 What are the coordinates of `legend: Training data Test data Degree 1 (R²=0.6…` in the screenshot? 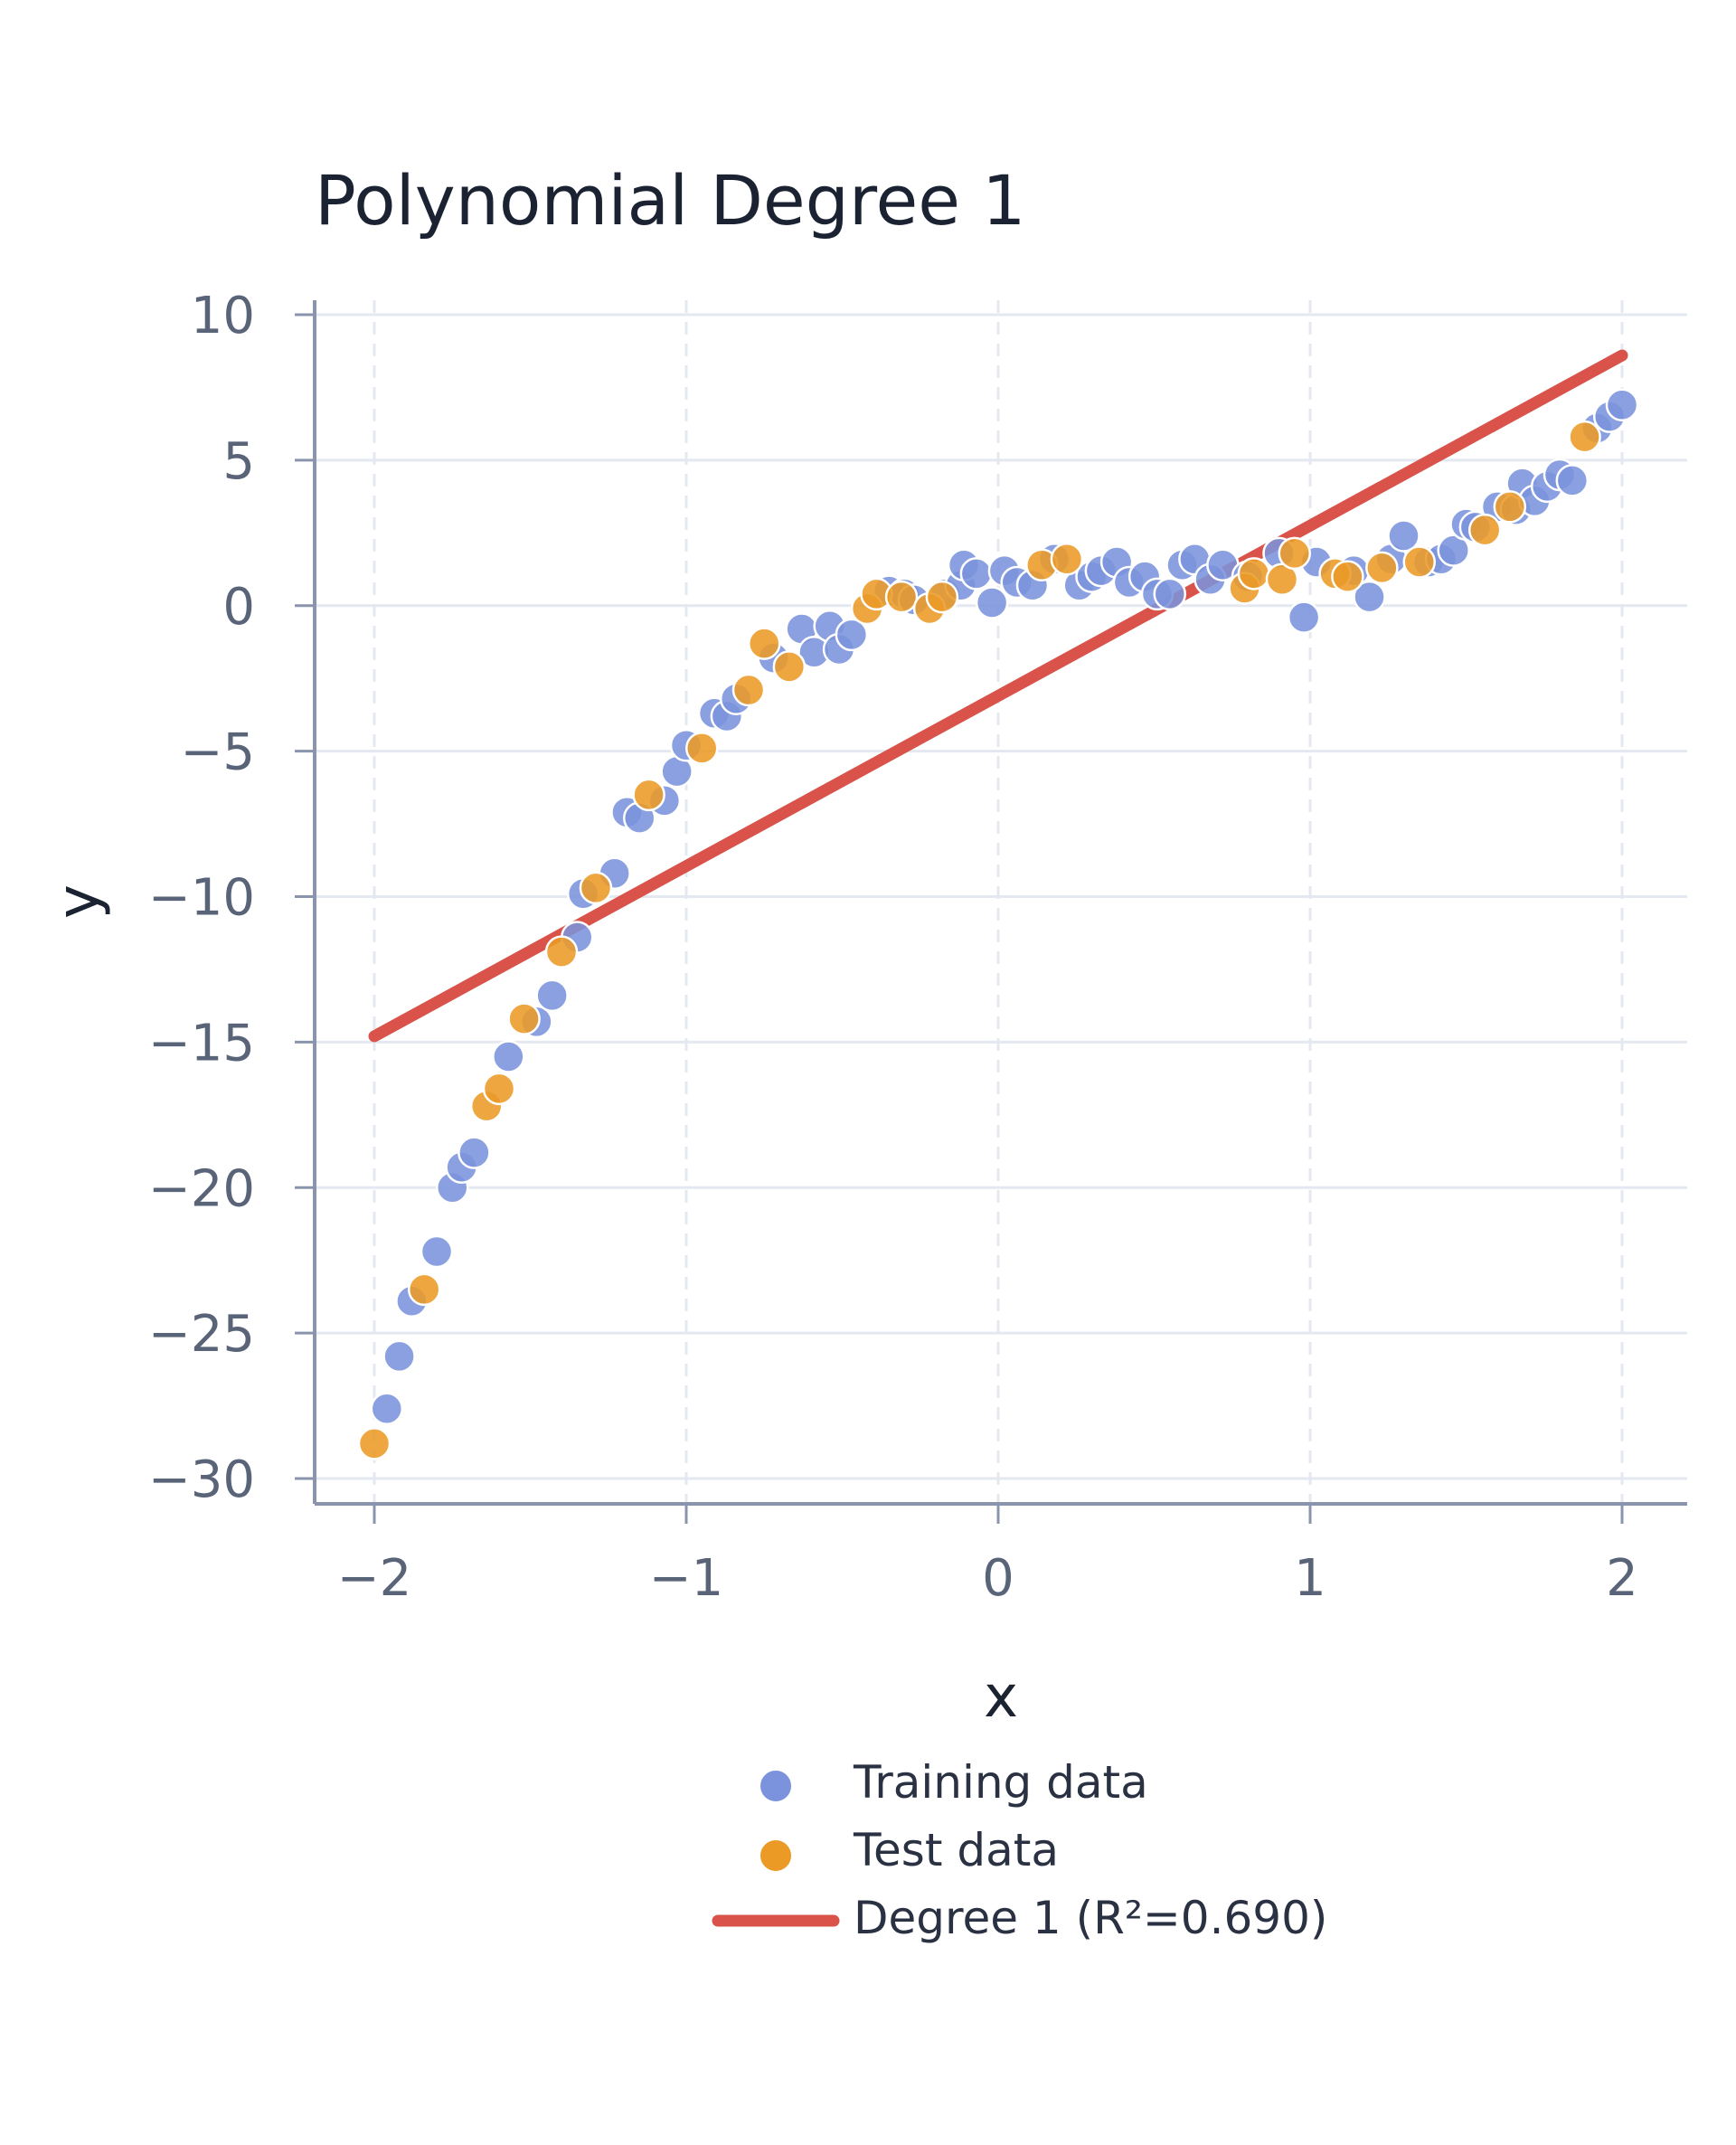 It's located at (1019, 1850).